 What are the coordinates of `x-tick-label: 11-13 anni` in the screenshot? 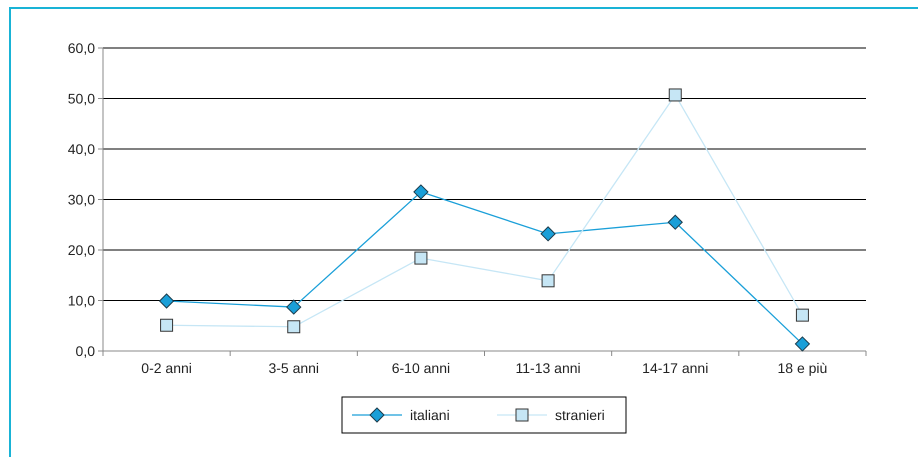 It's located at (548, 368).